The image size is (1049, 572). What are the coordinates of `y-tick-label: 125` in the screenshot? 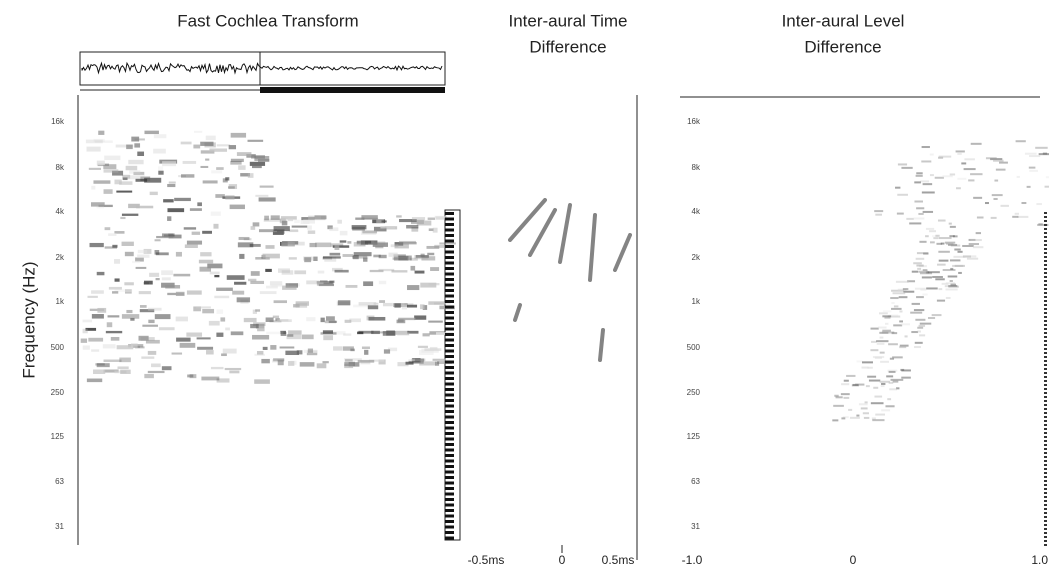 It's located at (694, 436).